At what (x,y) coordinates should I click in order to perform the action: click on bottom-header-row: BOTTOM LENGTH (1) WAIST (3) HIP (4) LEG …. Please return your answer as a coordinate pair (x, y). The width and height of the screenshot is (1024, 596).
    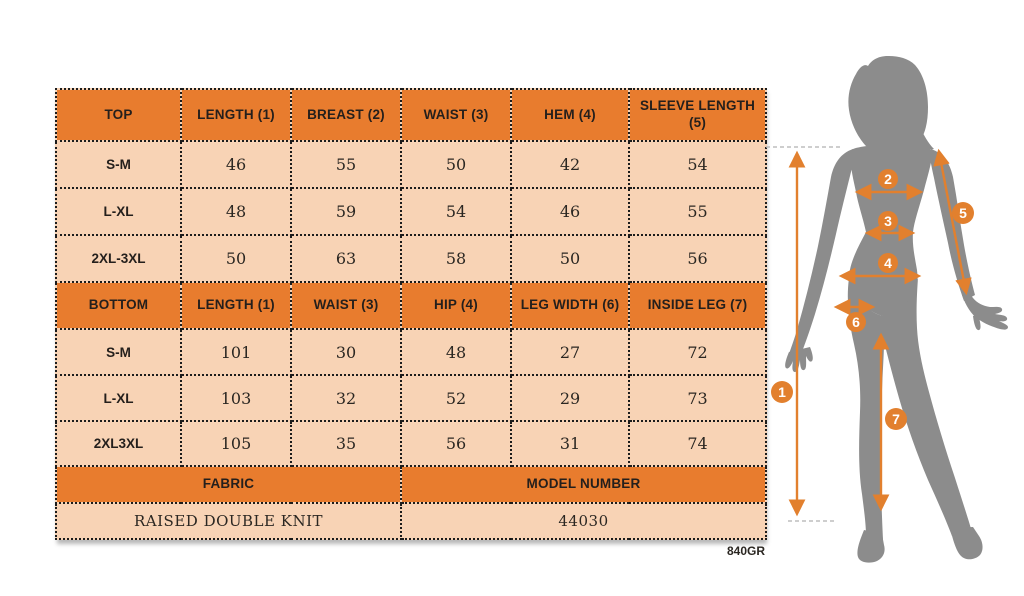
    Looking at the image, I should click on (411, 305).